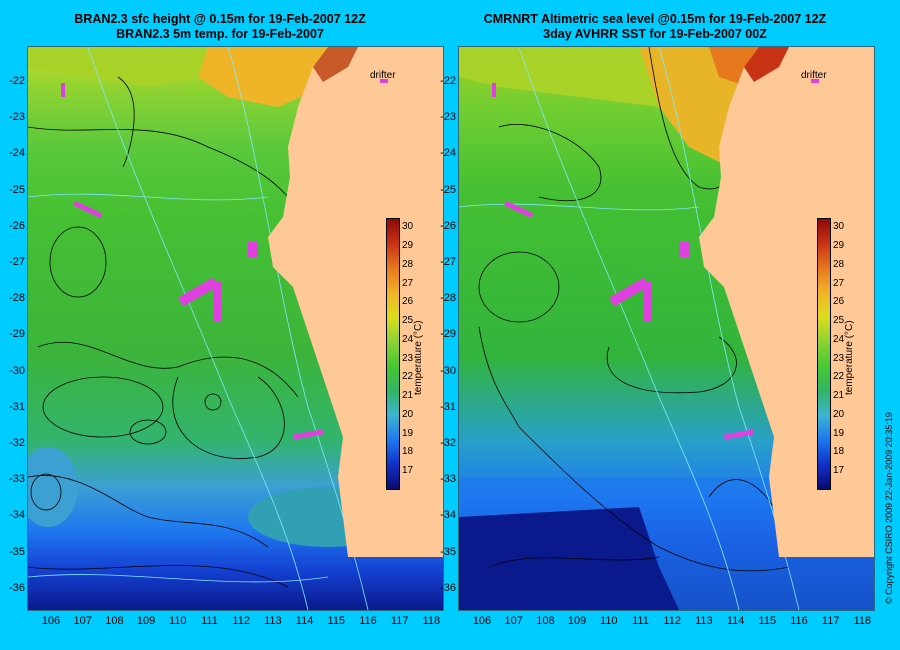 The height and width of the screenshot is (650, 900). I want to click on right-lat-tick-label: -33, so click(448, 479).